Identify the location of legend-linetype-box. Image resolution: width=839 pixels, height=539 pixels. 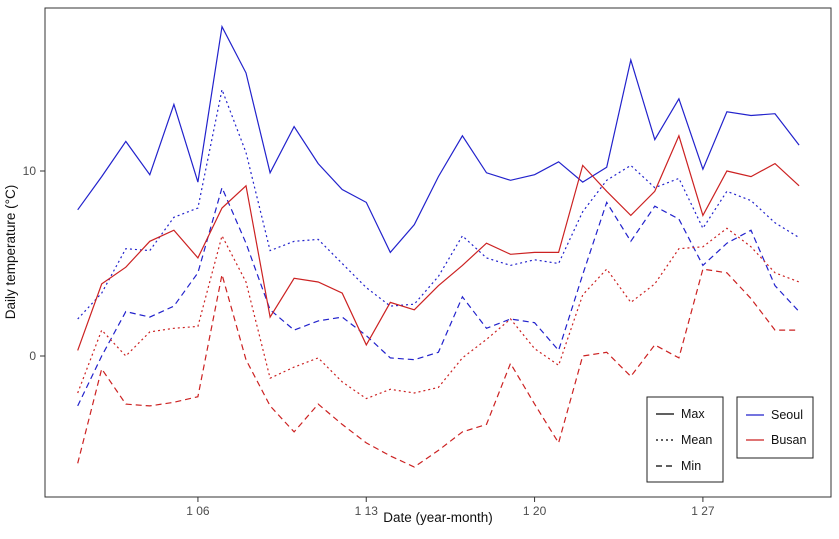
(685, 439).